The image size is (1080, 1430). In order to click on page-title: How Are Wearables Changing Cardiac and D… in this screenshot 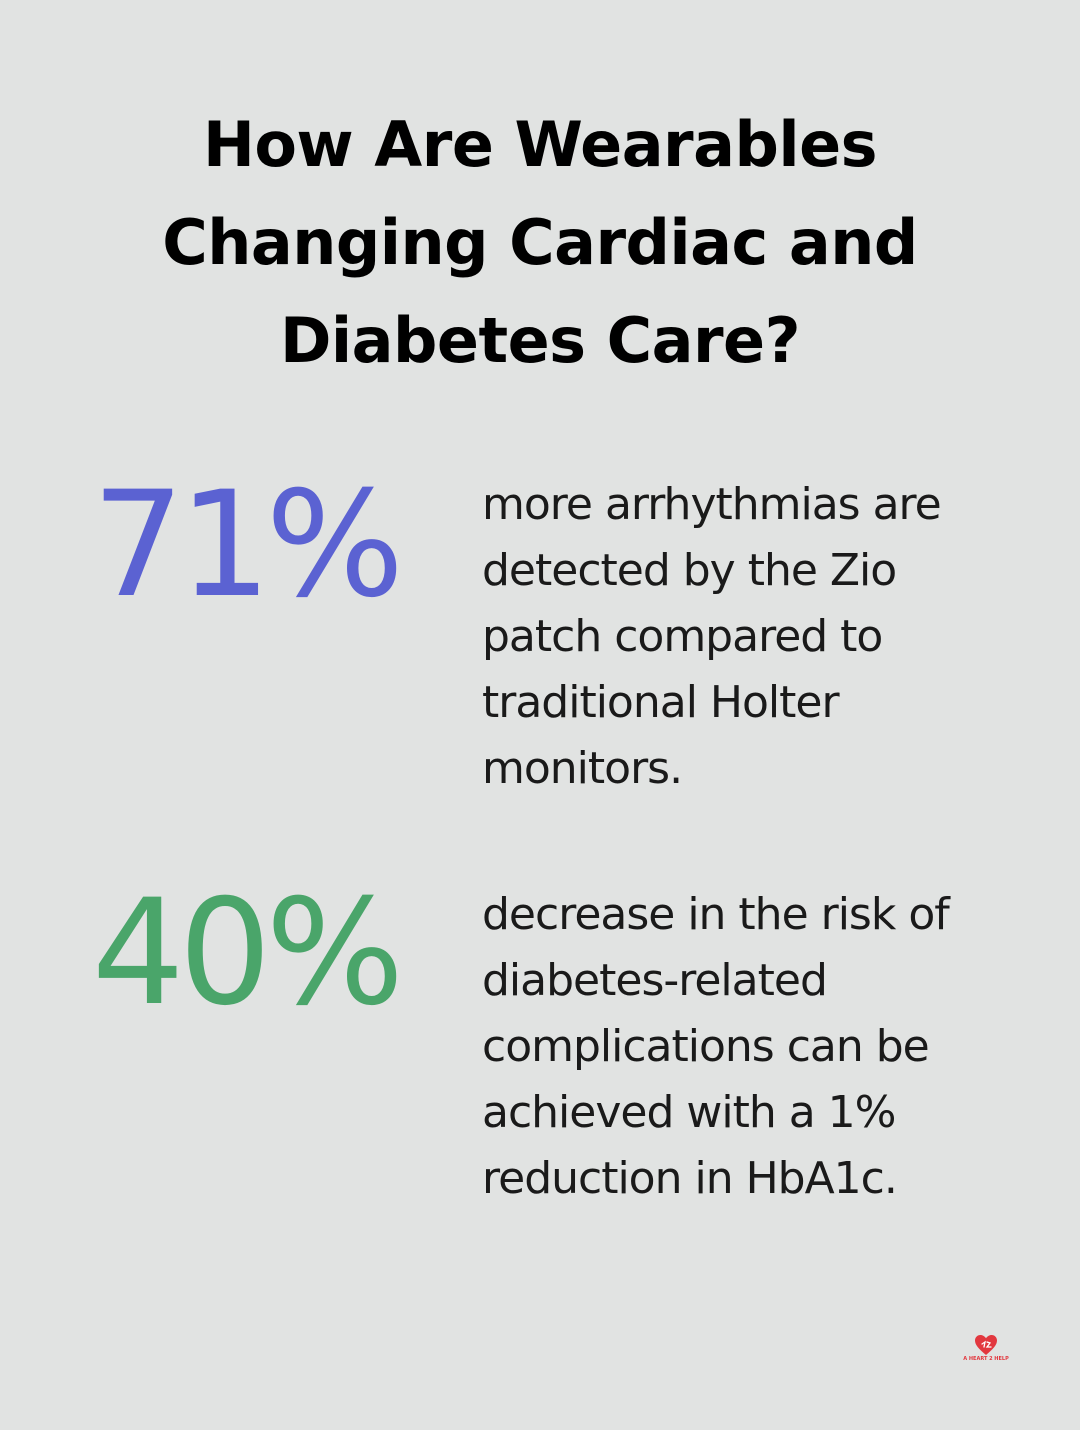, I will do `click(540, 242)`.